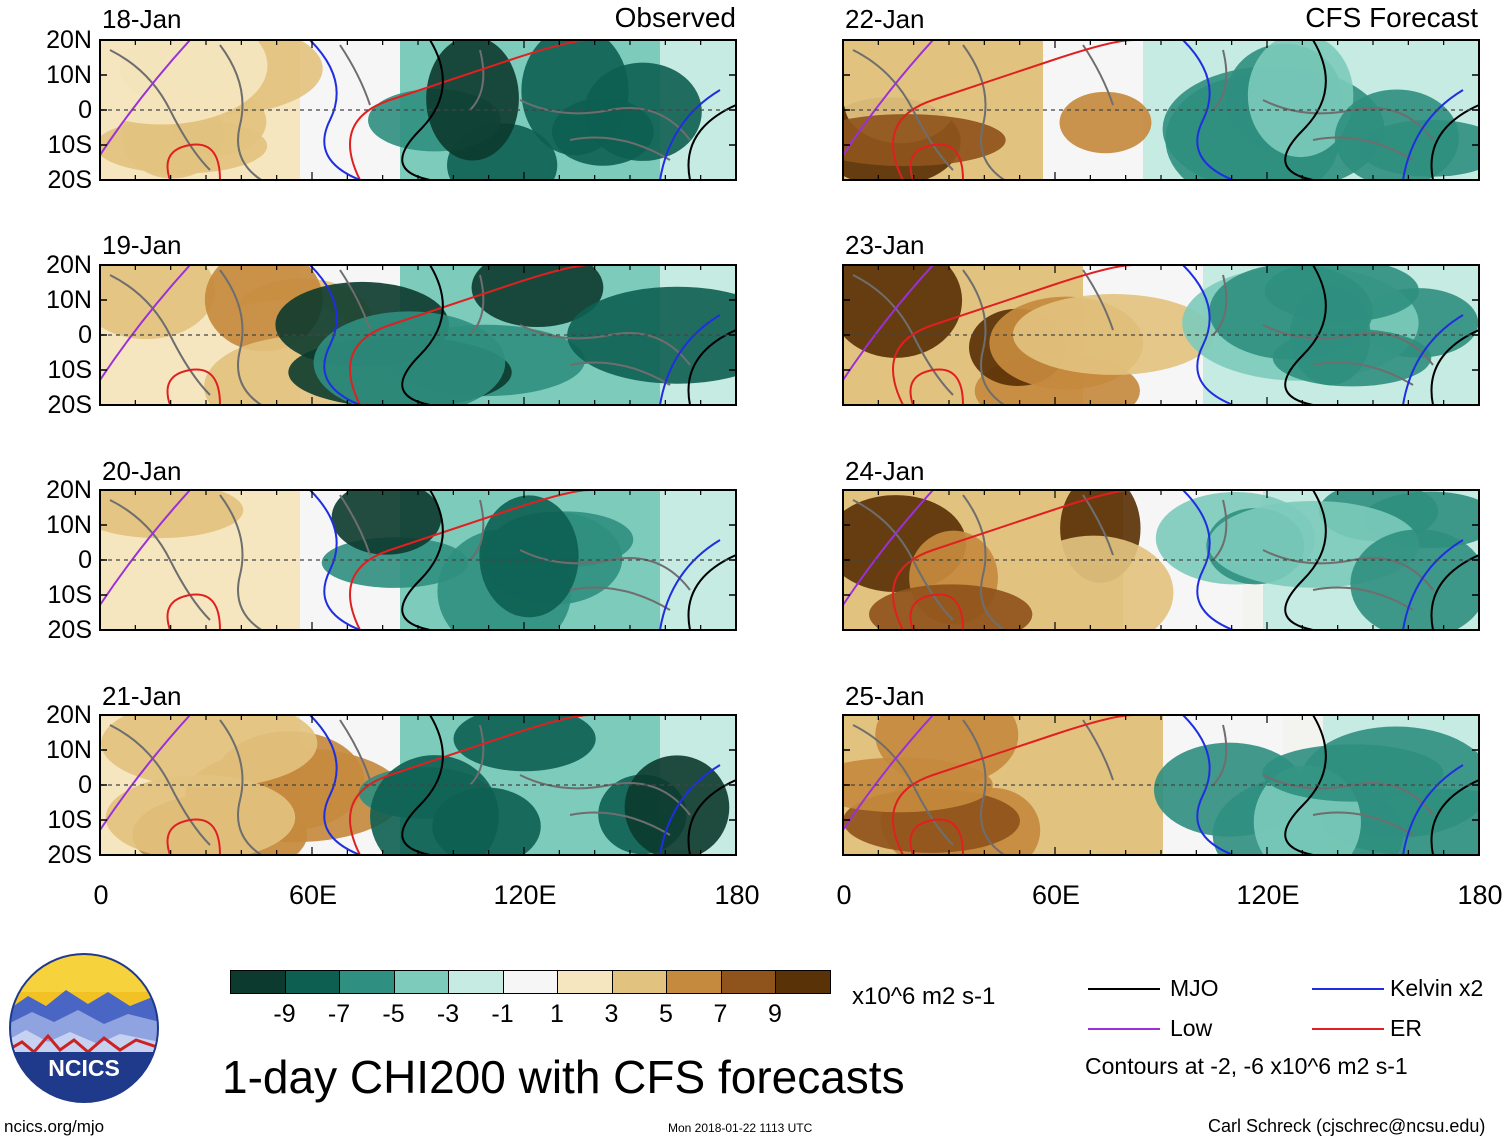 Image resolution: width=1510 pixels, height=1142 pixels. I want to click on legend-line-kelvin, so click(1348, 989).